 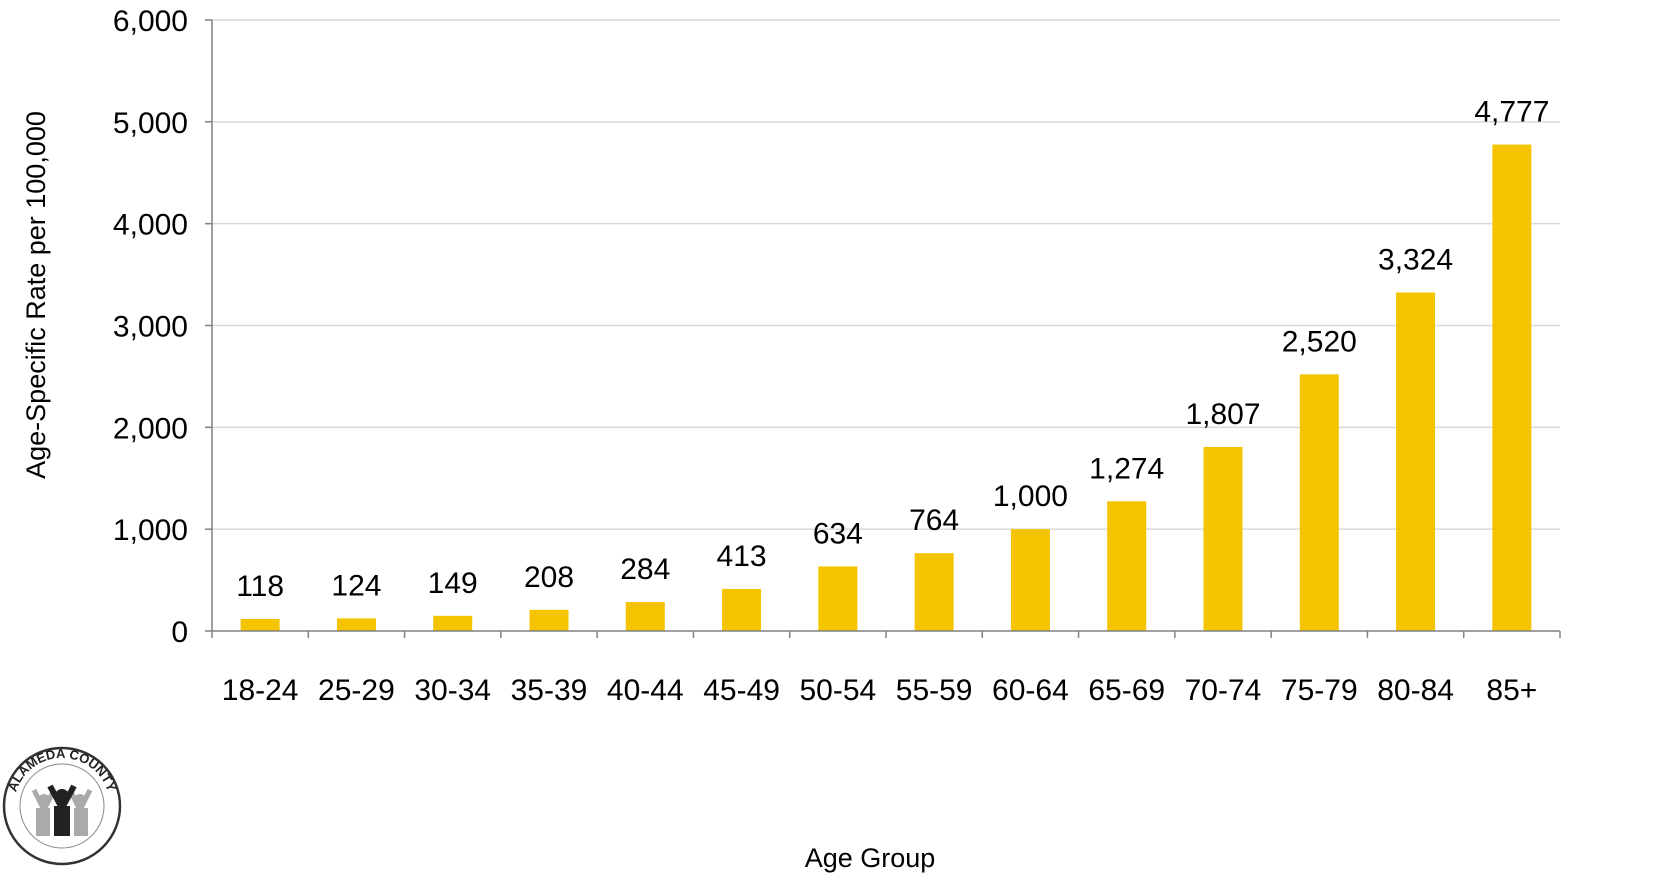 I want to click on x-tick-label: 65-69, so click(x=1126, y=690).